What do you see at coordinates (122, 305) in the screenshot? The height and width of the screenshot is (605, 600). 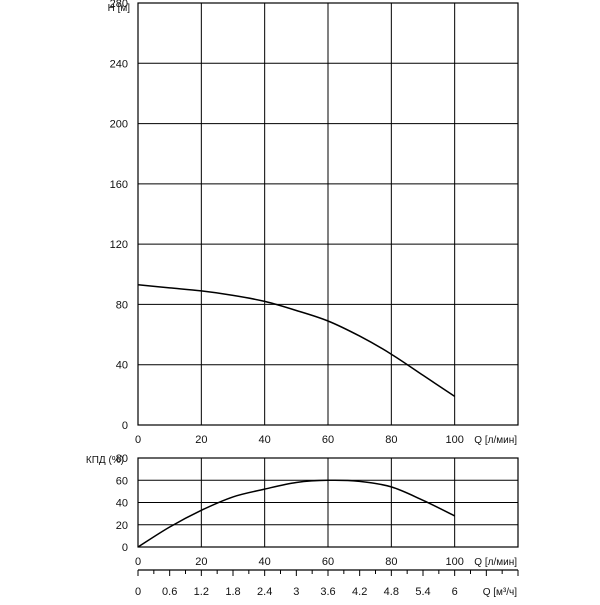 I see `chart0-y-tick-label: 80` at bounding box center [122, 305].